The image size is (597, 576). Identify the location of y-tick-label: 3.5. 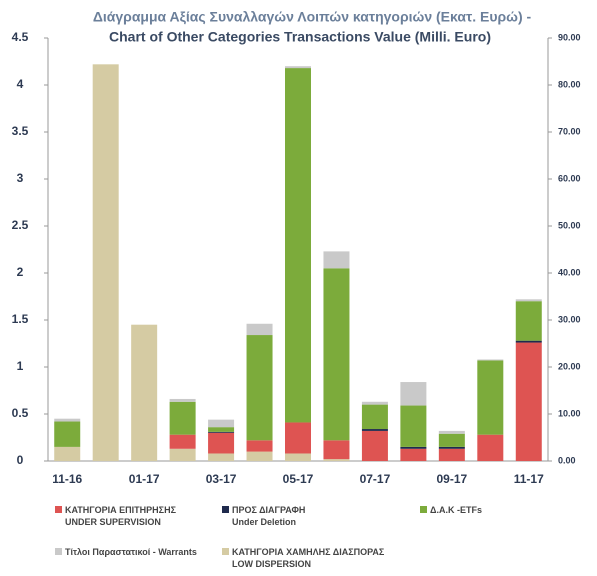
(20, 131).